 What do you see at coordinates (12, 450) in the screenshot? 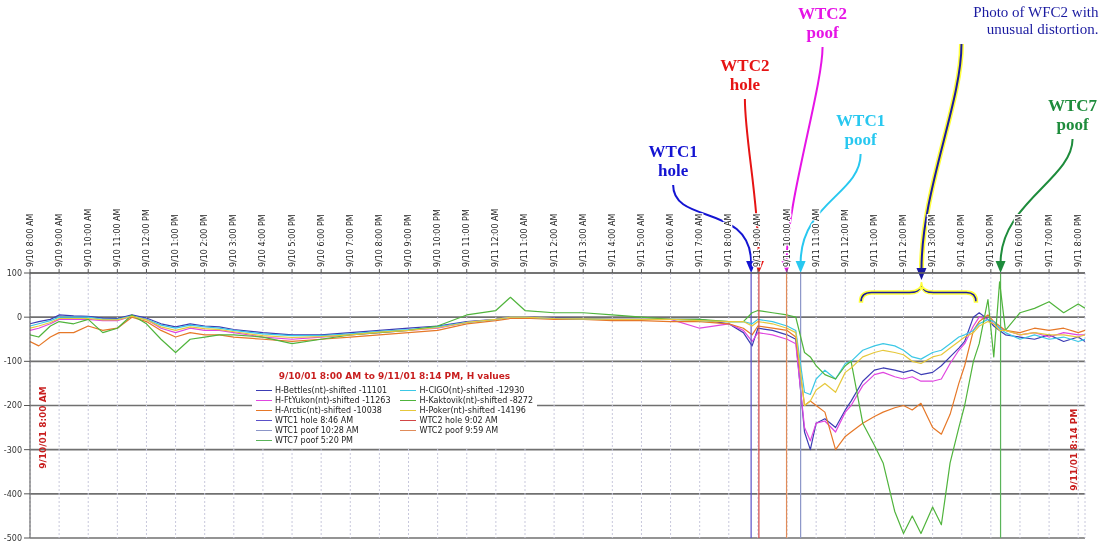
I see `y-tick-label: -300` at bounding box center [12, 450].